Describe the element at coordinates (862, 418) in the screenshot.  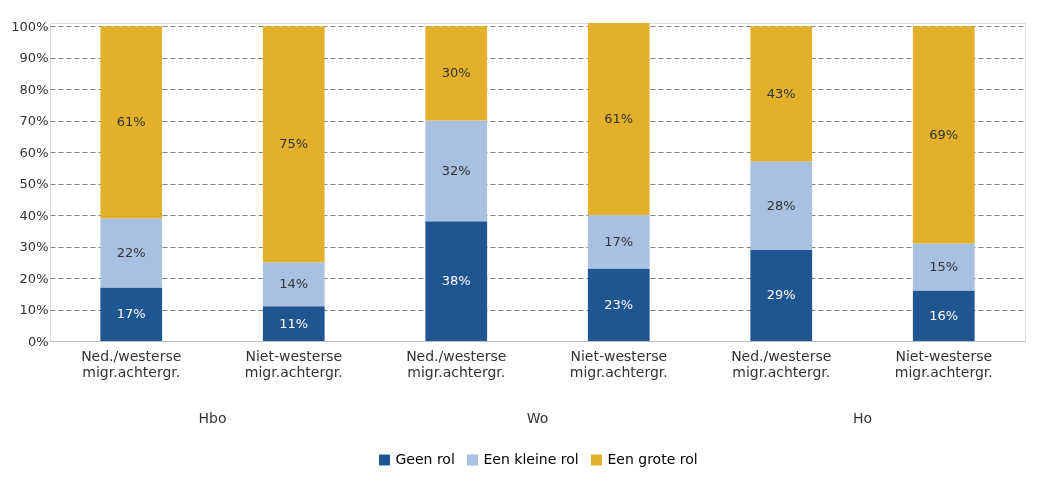
I see `text: Ho` at that location.